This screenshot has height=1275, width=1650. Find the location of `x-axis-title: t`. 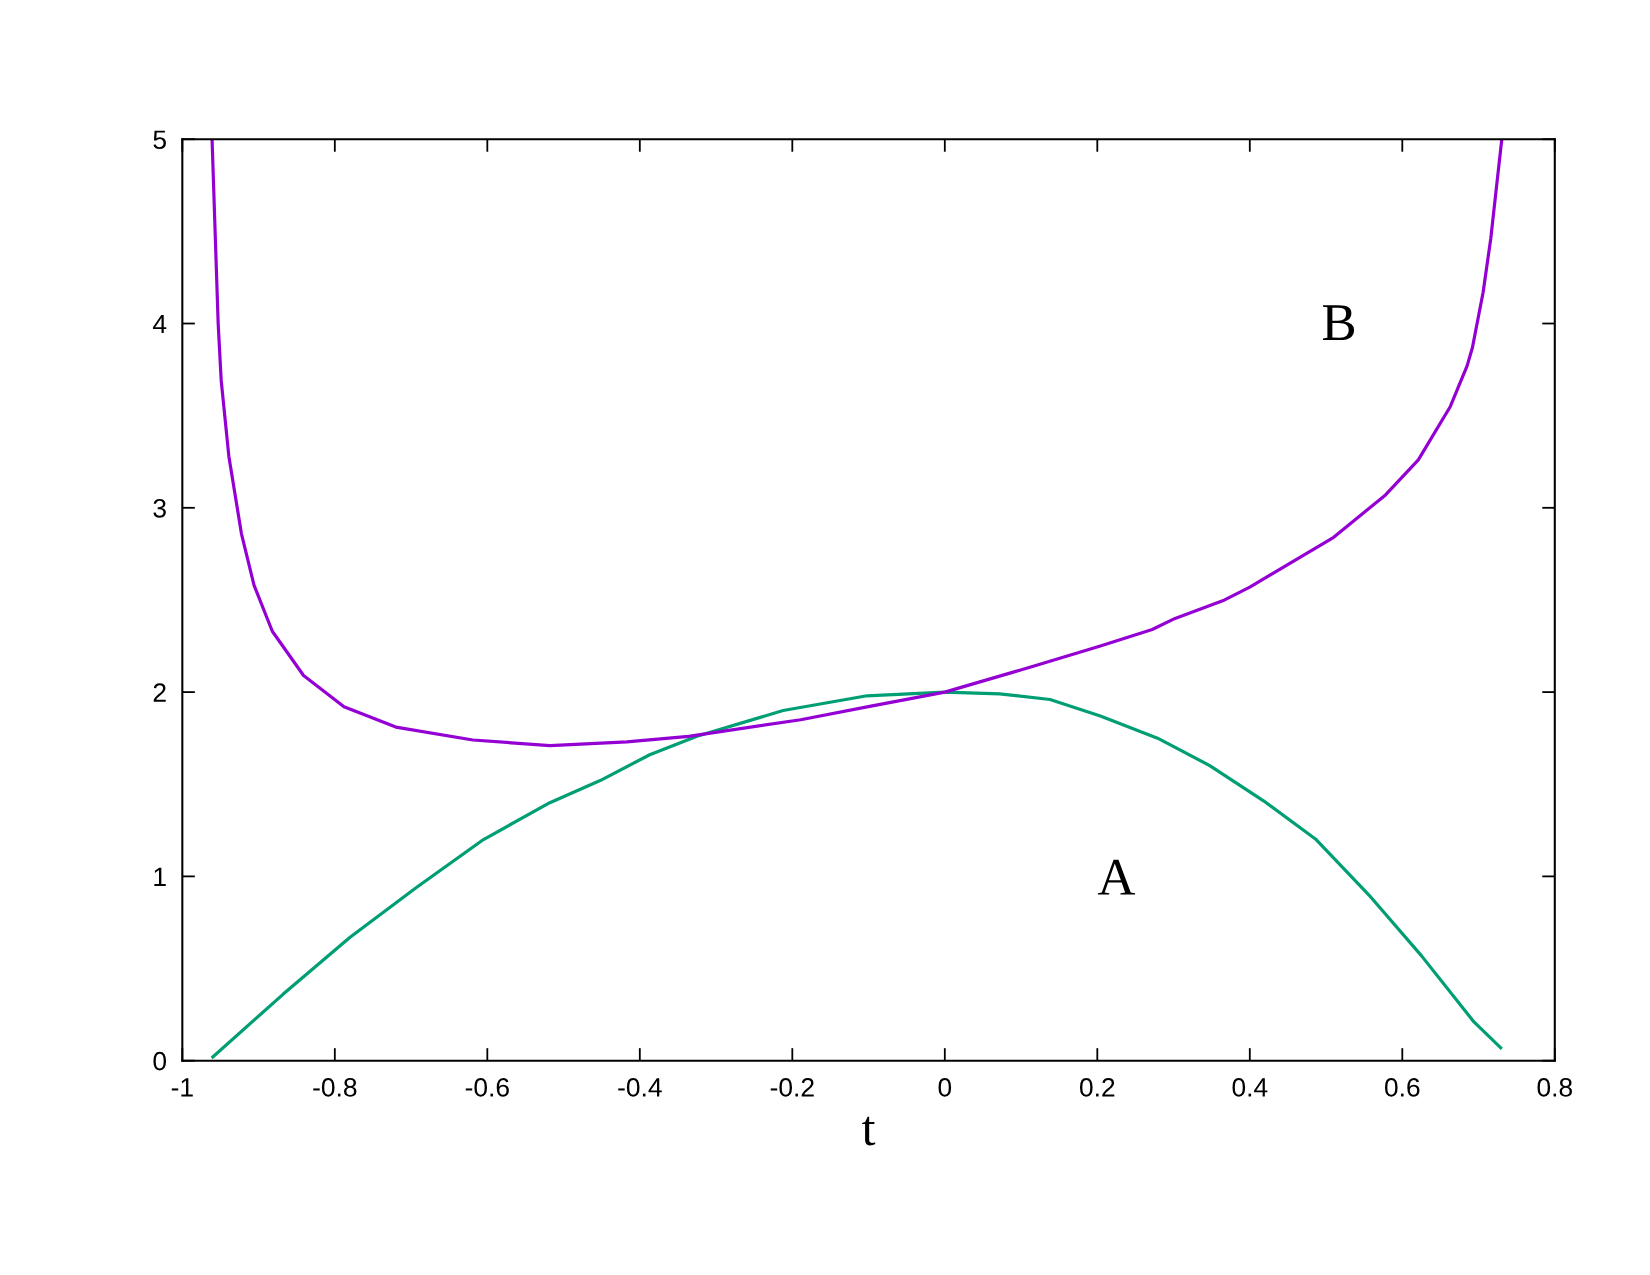

x-axis-title: t is located at coordinates (869, 1131).